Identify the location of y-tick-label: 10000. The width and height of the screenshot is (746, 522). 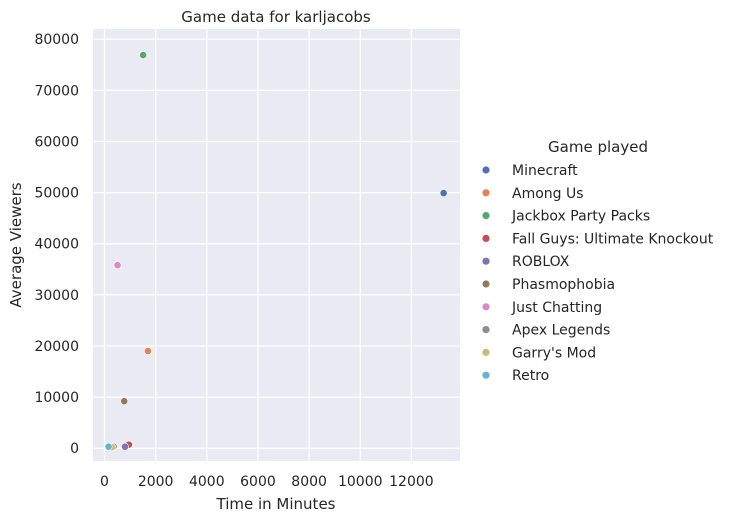
(56, 398).